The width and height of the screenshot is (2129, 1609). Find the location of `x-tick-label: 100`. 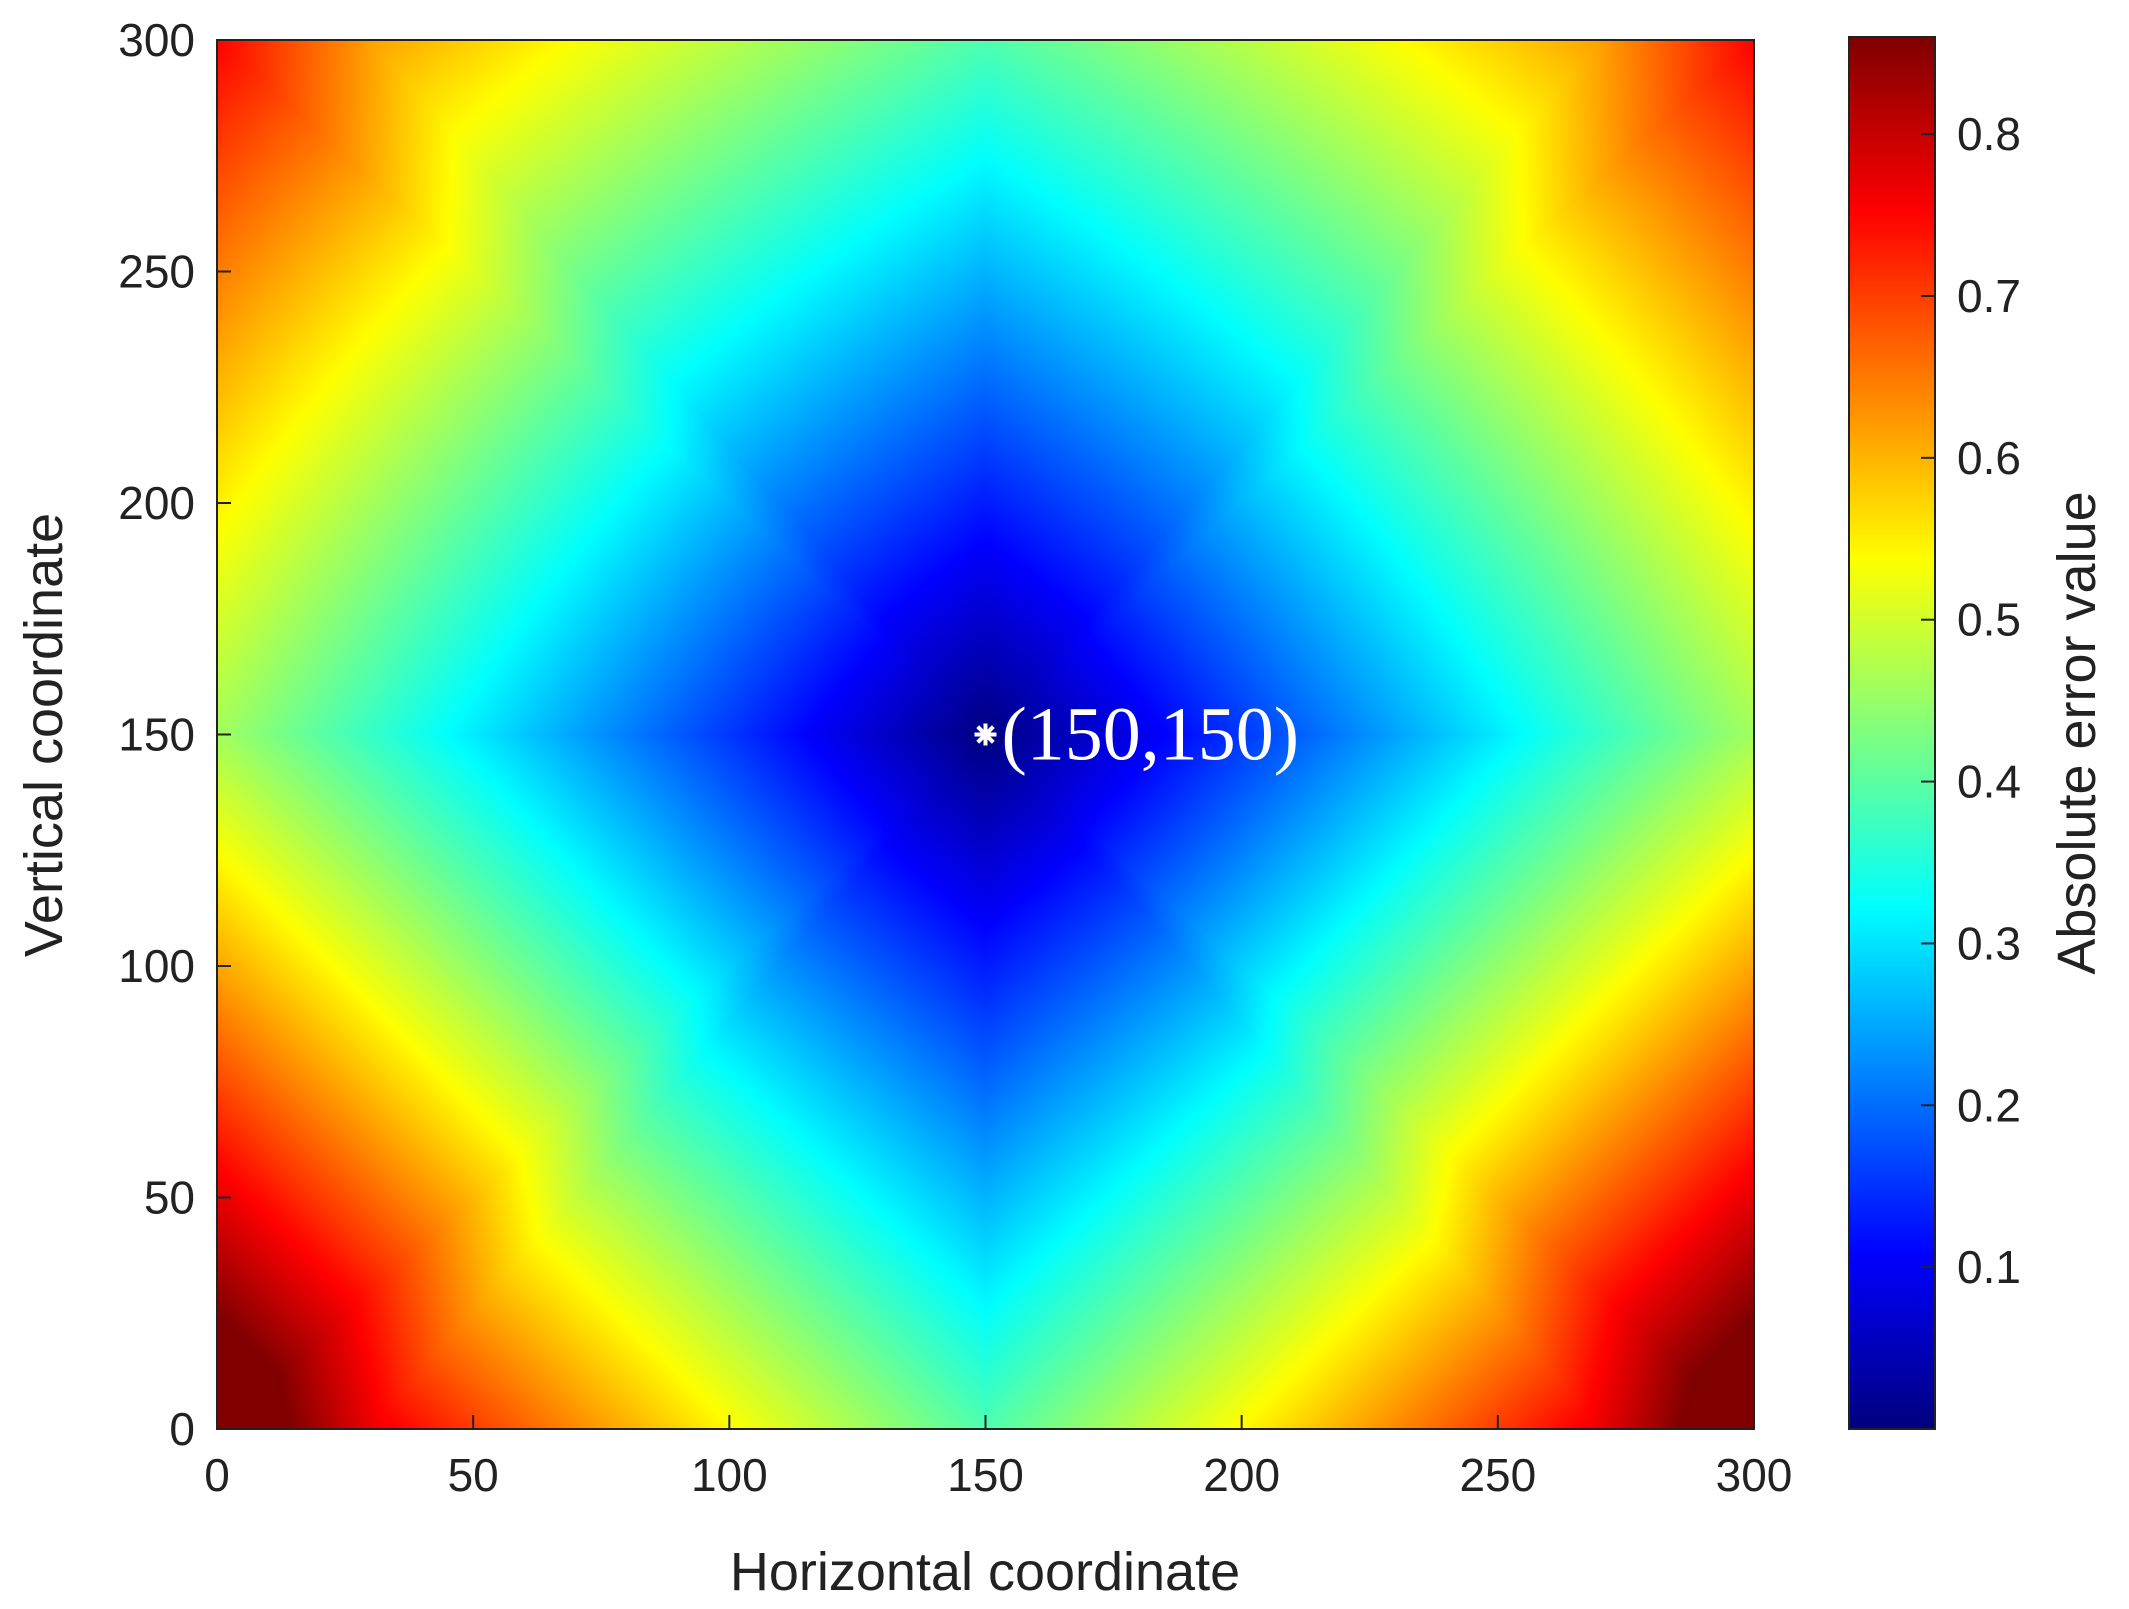

x-tick-label: 100 is located at coordinates (729, 1475).